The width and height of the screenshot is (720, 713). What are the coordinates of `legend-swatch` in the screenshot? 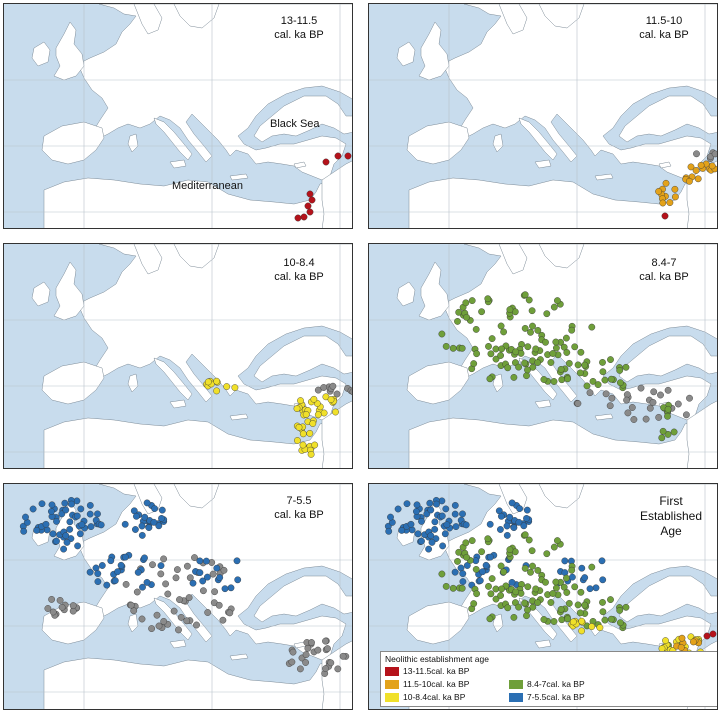 It's located at (392, 684).